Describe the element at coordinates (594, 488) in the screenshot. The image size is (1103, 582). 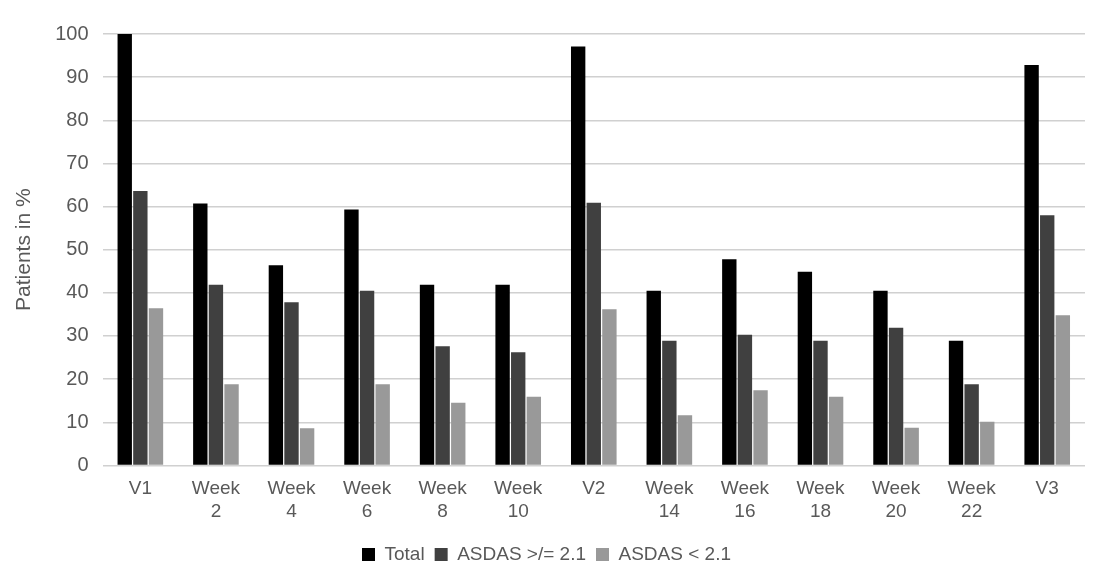
I see `x-tick-label: V2` at that location.